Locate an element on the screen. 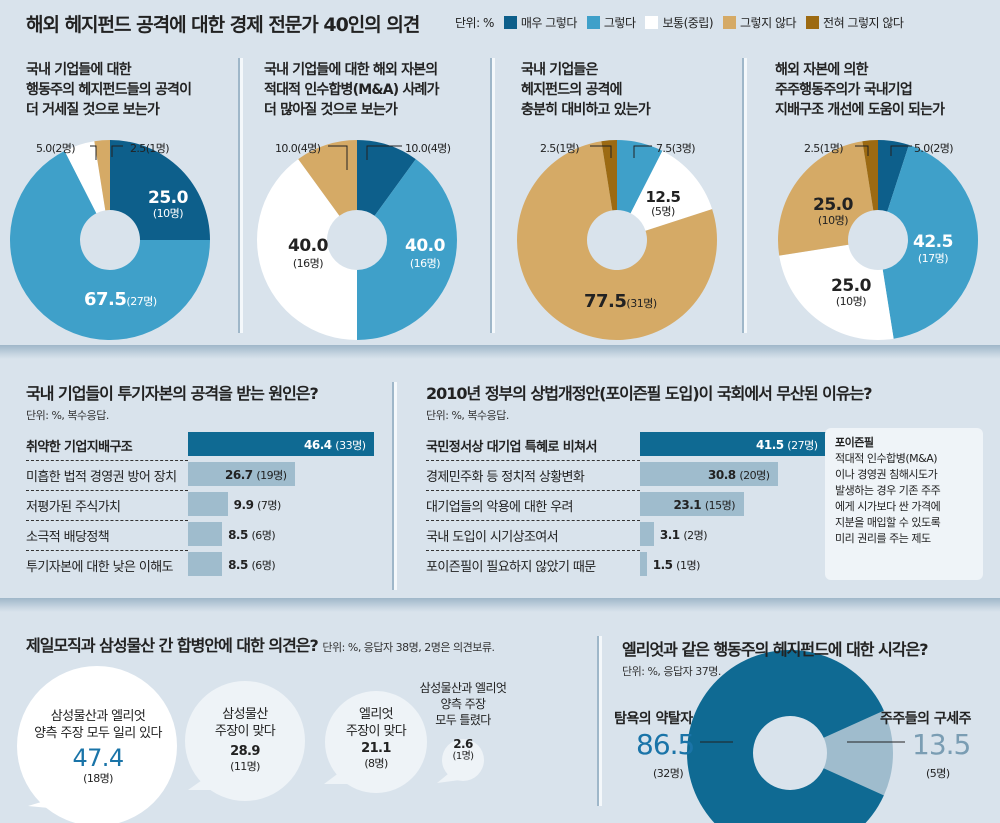 Image resolution: width=1000 pixels, height=823 pixels. activist-label-predator: 탐욕의 약탈자 is located at coordinates (653, 719).